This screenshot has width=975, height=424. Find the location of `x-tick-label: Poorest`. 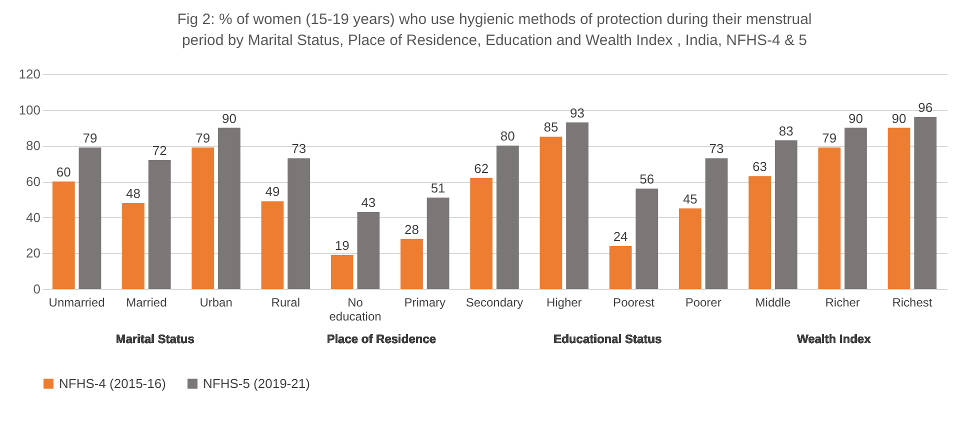

x-tick-label: Poorest is located at coordinates (634, 303).